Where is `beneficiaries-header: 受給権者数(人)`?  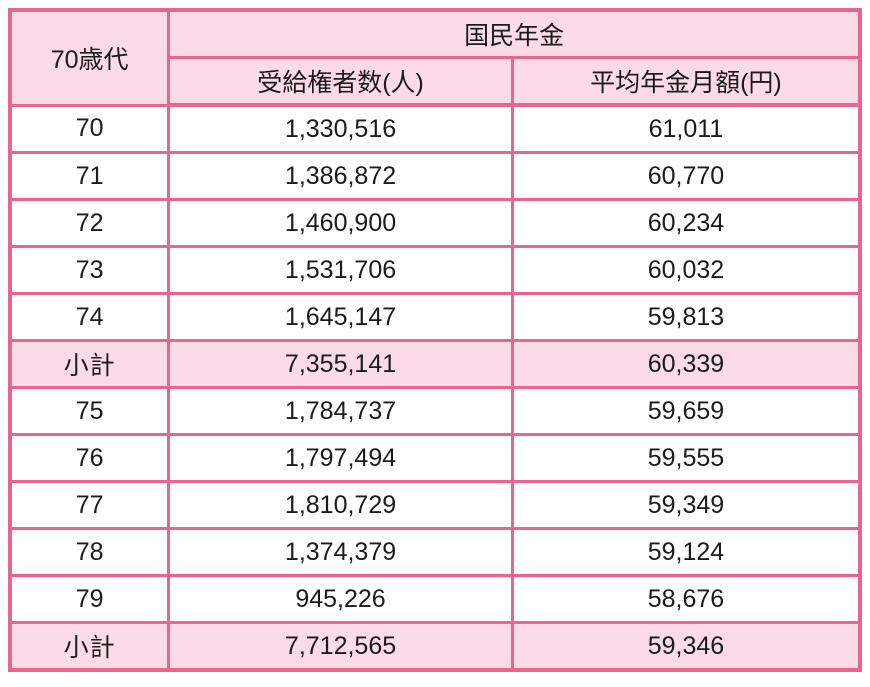 beneficiaries-header: 受給権者数(人) is located at coordinates (340, 81).